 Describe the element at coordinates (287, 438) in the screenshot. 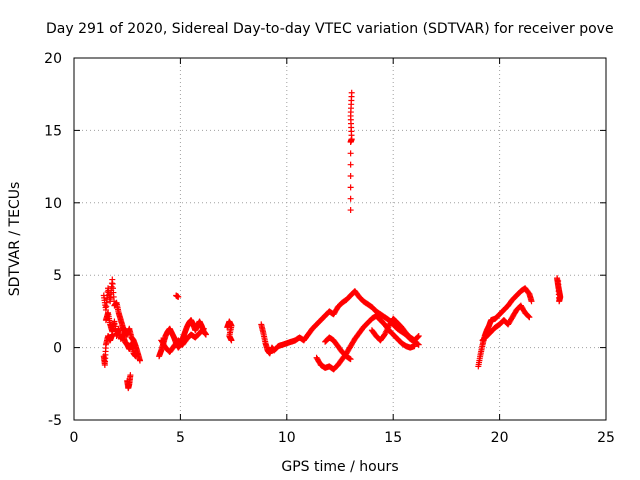

I see `x-tick-label: 10` at that location.